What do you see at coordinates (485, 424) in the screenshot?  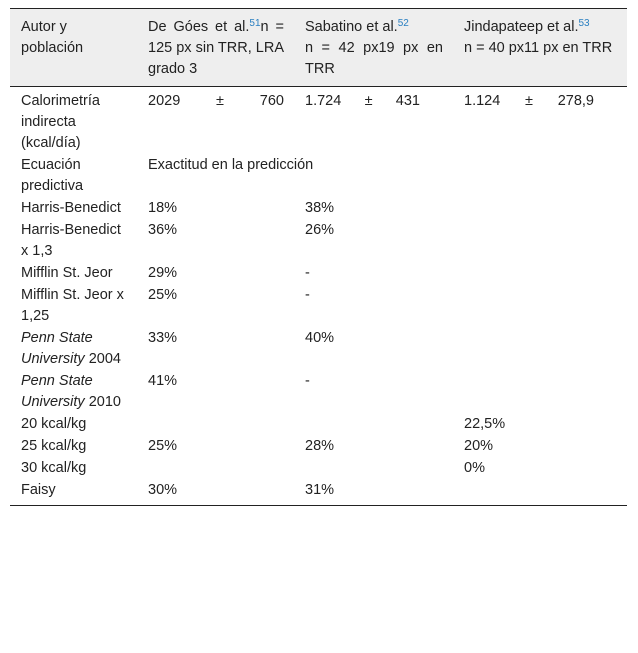 I see `cell-value: 22,5%` at bounding box center [485, 424].